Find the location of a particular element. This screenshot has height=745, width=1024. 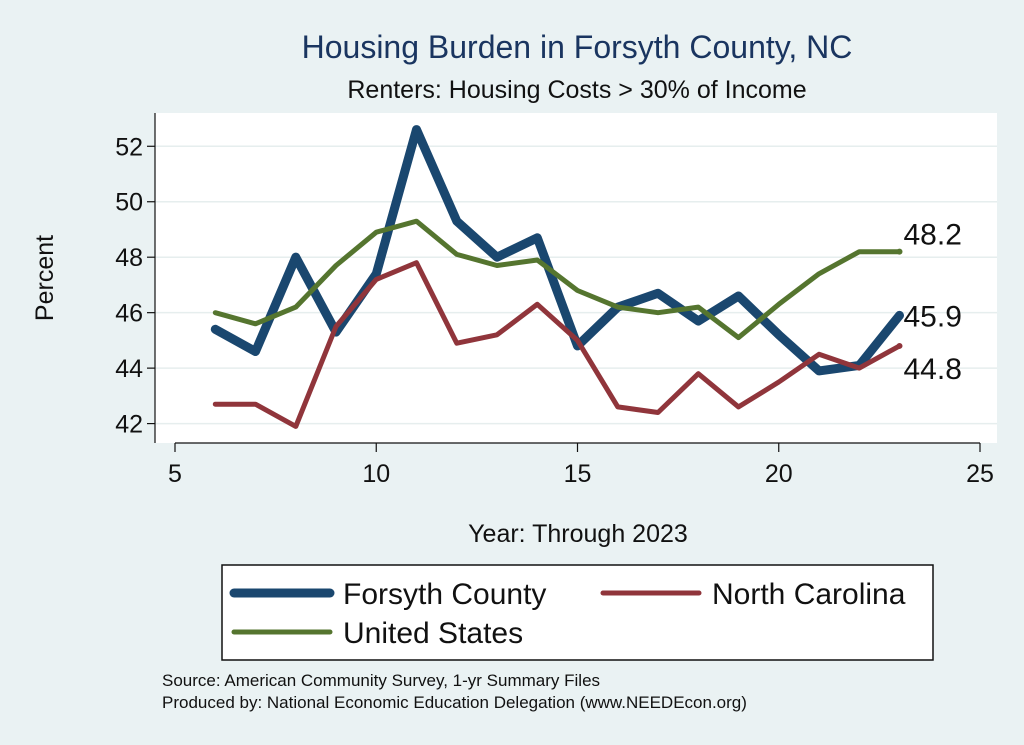

end-label-united-states: 48.2 is located at coordinates (933, 235).